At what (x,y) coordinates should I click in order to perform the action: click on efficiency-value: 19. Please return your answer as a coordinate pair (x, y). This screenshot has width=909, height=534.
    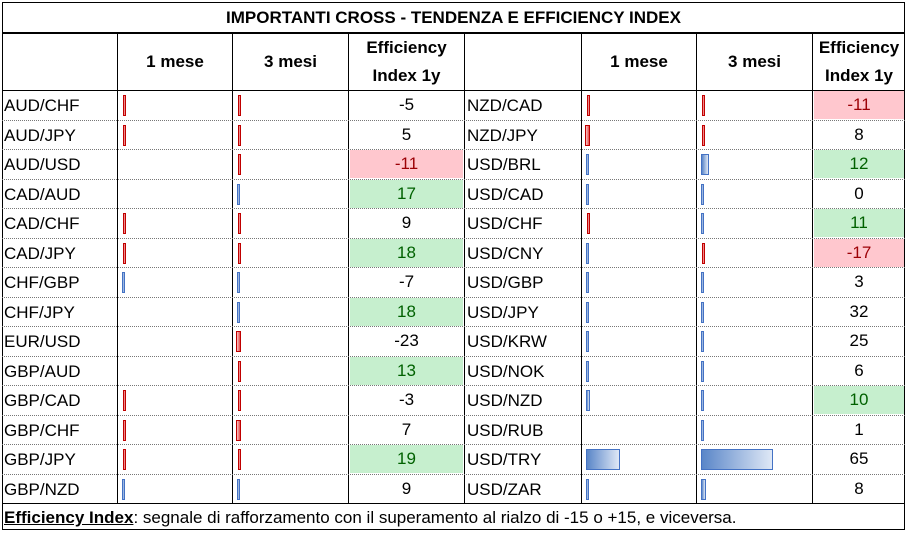
    Looking at the image, I should click on (406, 459).